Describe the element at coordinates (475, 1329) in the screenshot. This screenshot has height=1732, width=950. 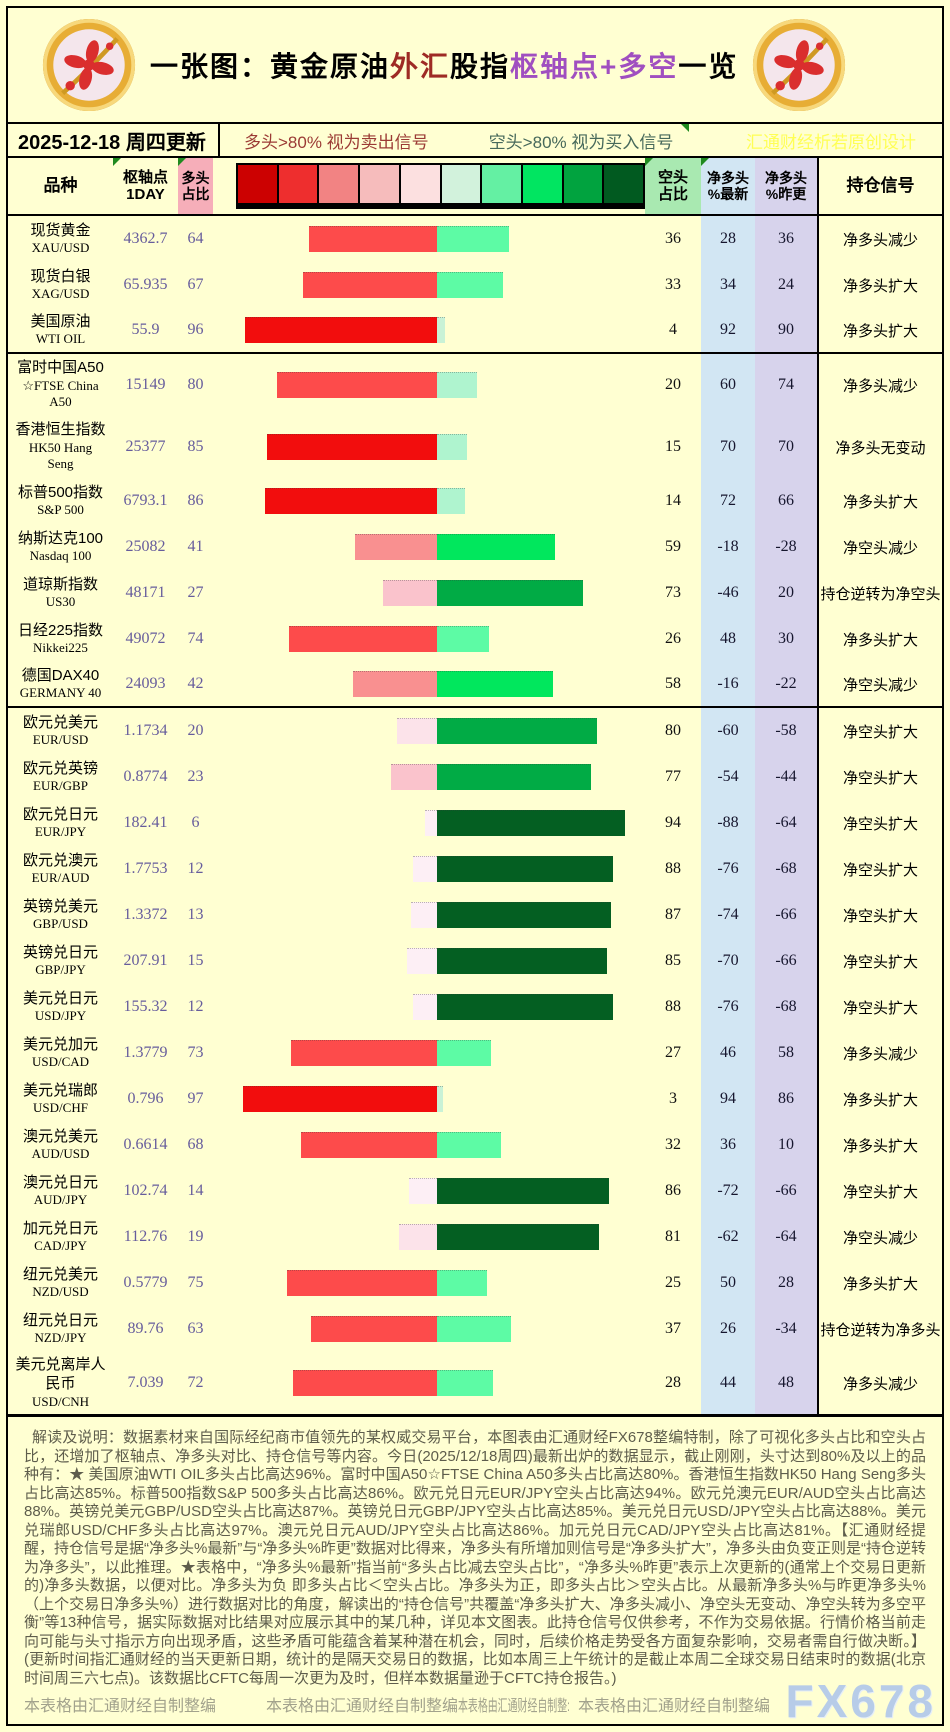
I see `table-row: 纽元兑日元 NZD/JPY 89.76 63 37 26 -34 持仓逆转为净多头` at that location.